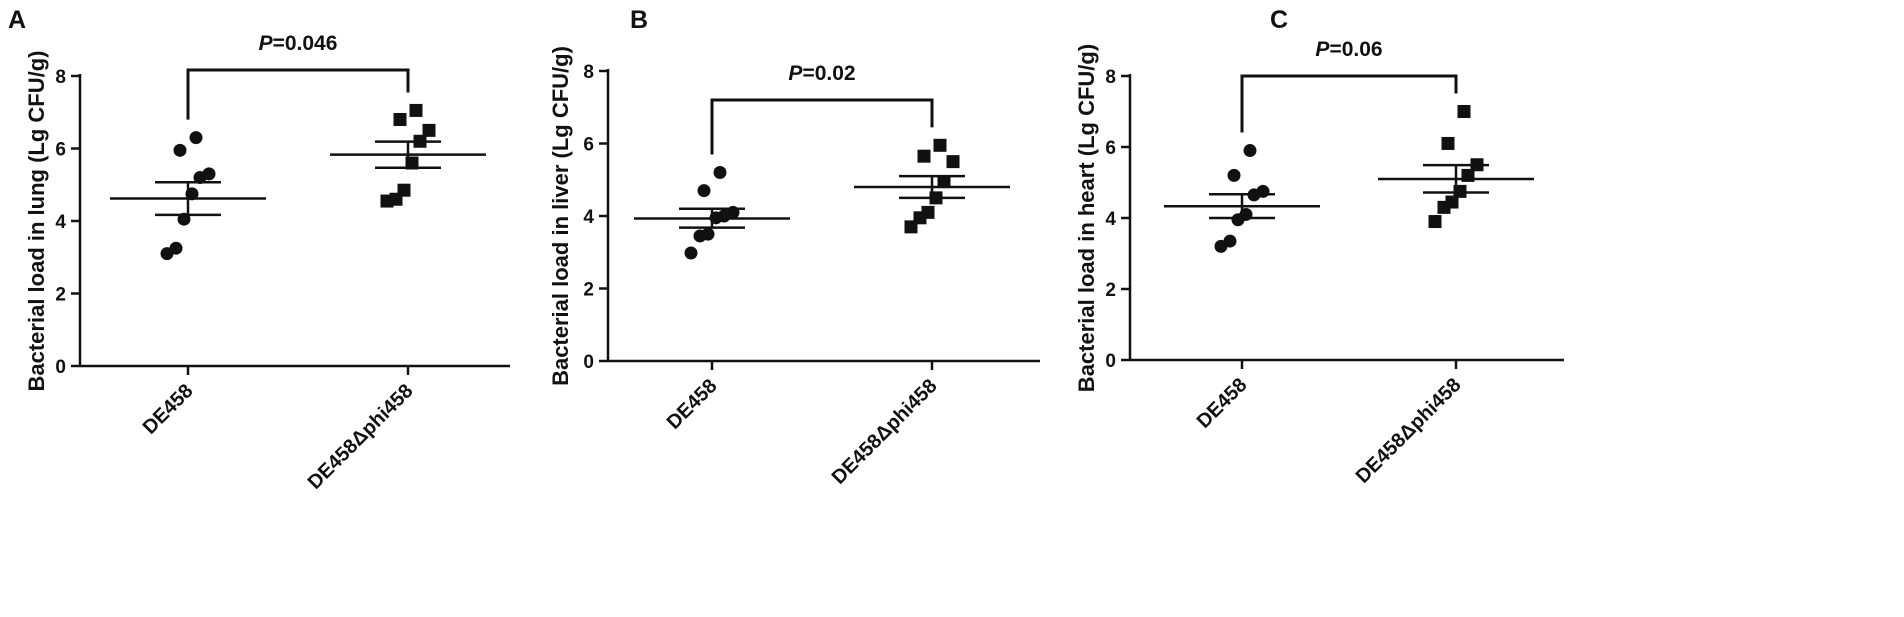  What do you see at coordinates (1279, 20) in the screenshot?
I see `panel-letter: C` at bounding box center [1279, 20].